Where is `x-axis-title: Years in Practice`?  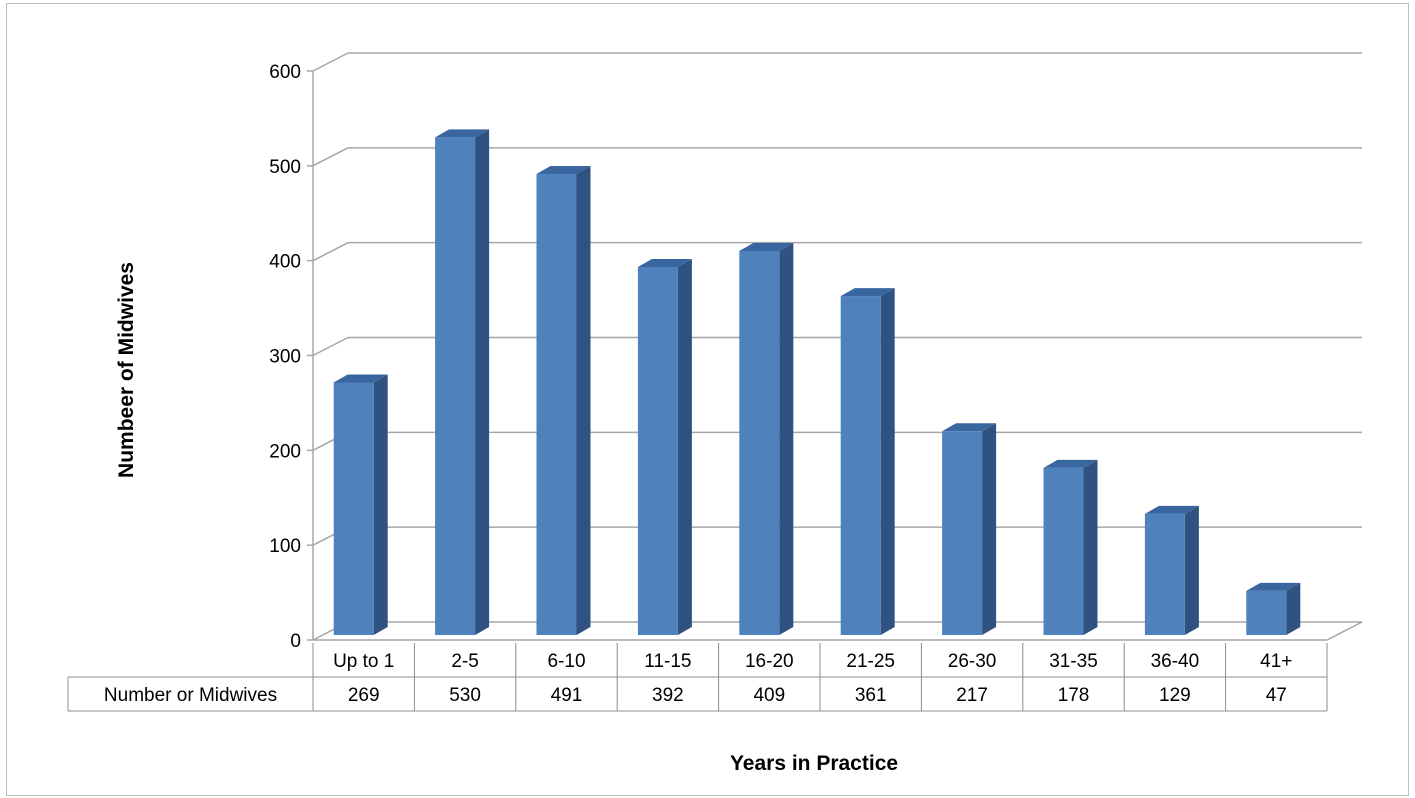
x-axis-title: Years in Practice is located at coordinates (814, 763).